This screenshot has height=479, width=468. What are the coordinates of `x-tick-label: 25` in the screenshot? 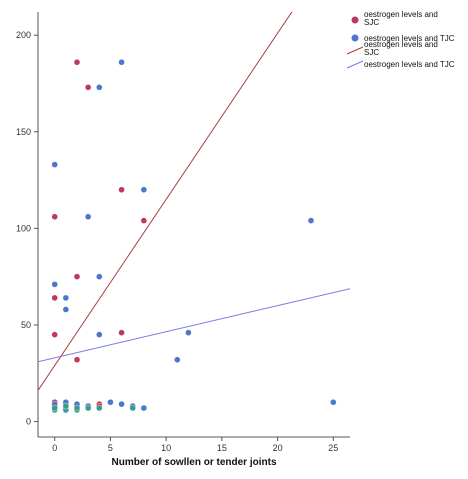 It's located at (333, 448).